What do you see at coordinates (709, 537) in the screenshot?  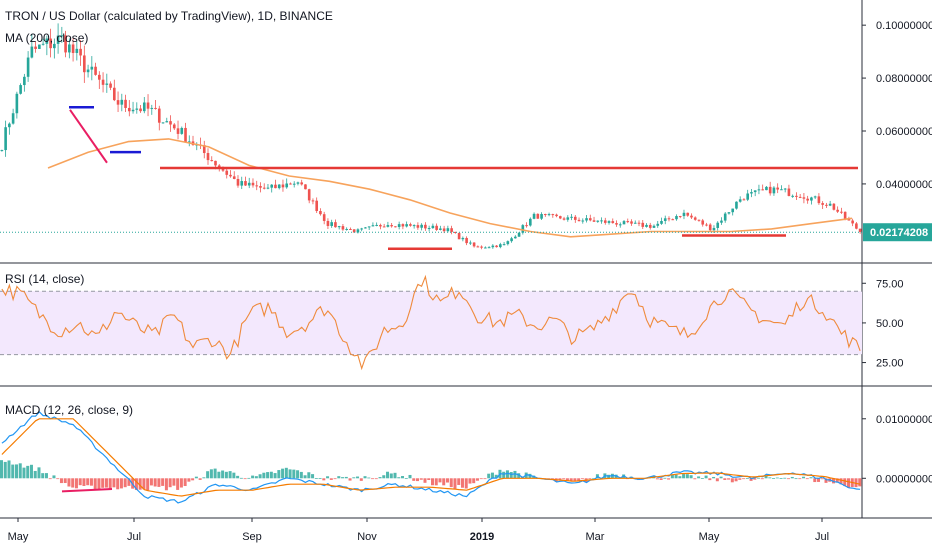 I see `time-tick-label: May` at bounding box center [709, 537].